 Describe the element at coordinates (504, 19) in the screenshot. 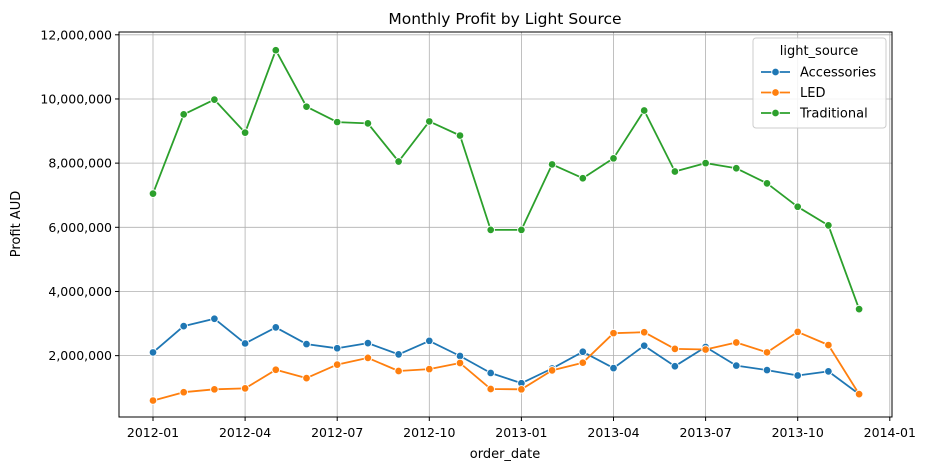

I see `chart-title: Monthly Profit by Light Source` at that location.